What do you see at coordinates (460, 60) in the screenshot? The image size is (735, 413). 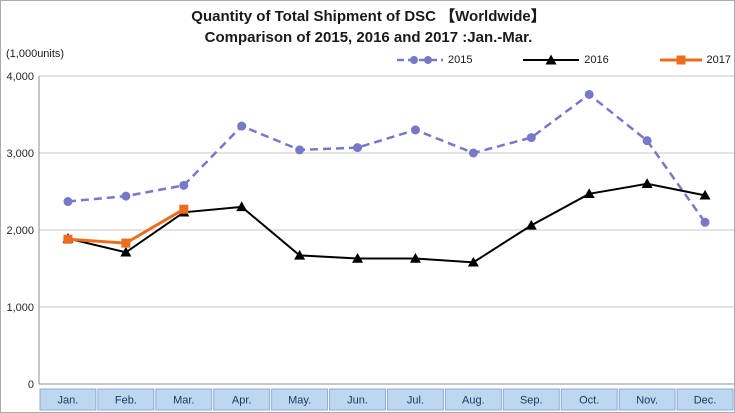 I see `legend-label-2015: 2015` at bounding box center [460, 60].